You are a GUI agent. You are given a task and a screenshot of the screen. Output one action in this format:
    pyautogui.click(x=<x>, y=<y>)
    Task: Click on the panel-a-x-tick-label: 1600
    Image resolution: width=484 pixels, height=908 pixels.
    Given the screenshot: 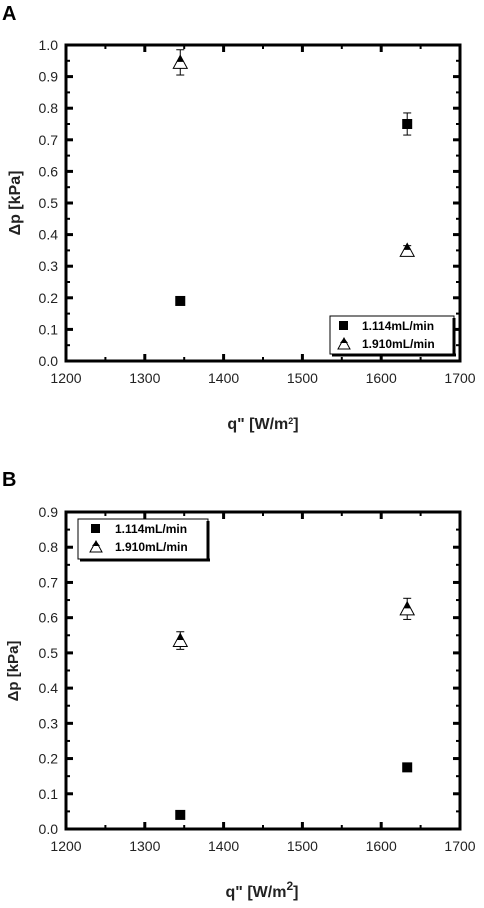 What is the action you would take?
    pyautogui.click(x=381, y=378)
    